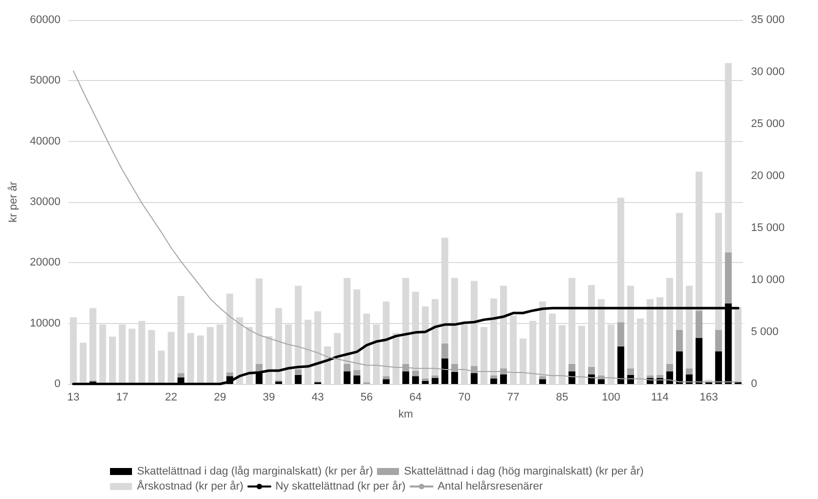 The image size is (818, 499). What do you see at coordinates (190, 486) in the screenshot?
I see `legend-label: Årskostnad (kr per år)` at bounding box center [190, 486].